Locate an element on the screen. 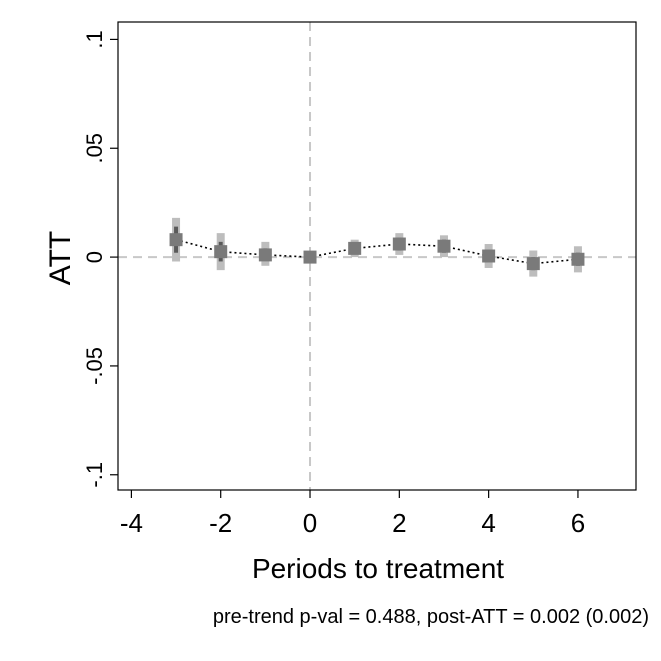 This screenshot has height=661, width=661. connector-line is located at coordinates (377, 251).